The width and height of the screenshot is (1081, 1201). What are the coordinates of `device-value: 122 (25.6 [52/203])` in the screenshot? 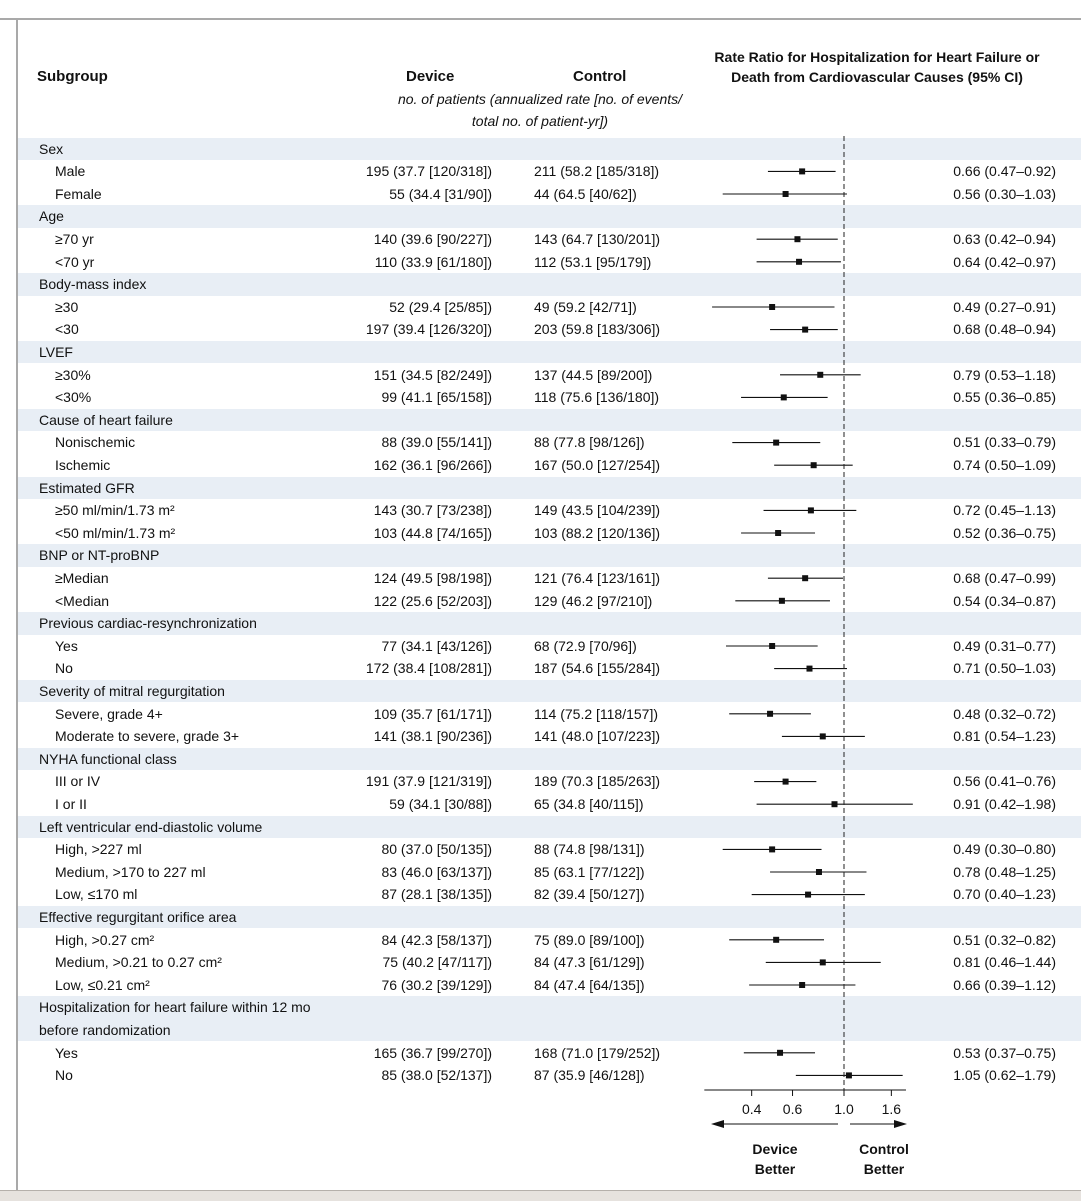 It's located at (432, 600).